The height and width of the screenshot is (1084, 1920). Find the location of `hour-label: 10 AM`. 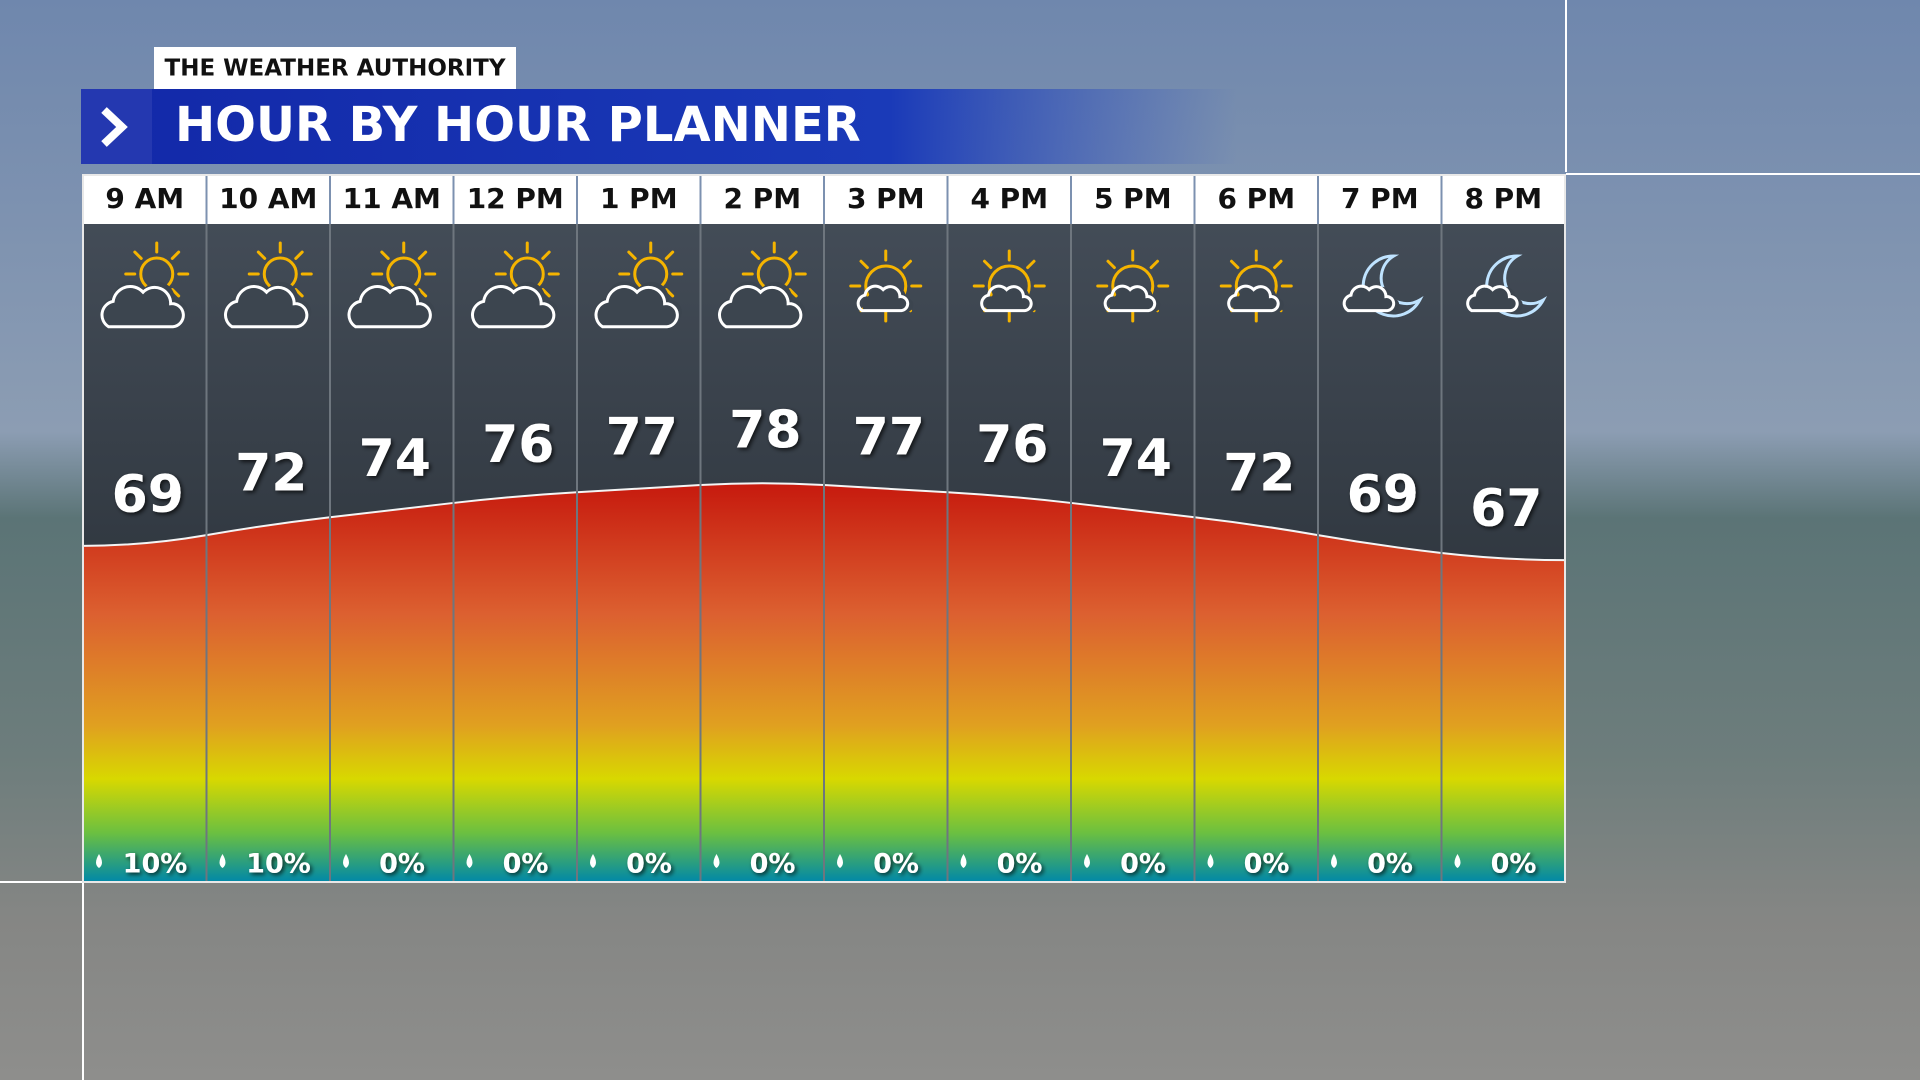

hour-label: 10 AM is located at coordinates (268, 198).